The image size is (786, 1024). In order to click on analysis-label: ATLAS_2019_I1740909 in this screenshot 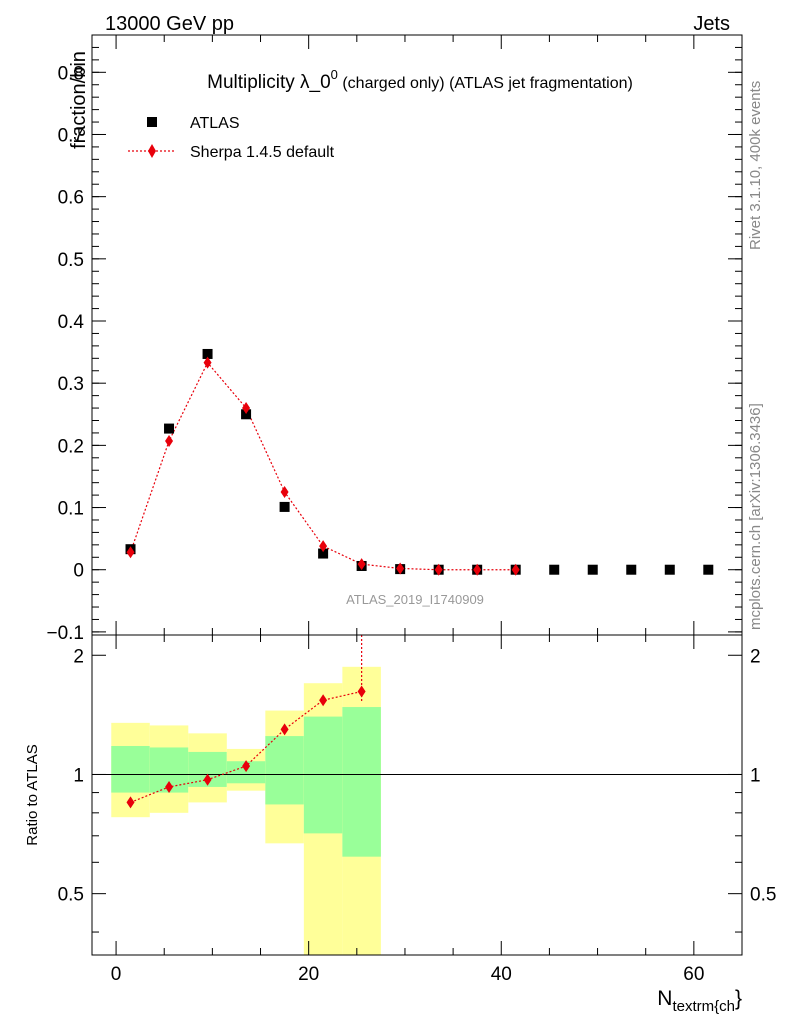, I will do `click(415, 599)`.